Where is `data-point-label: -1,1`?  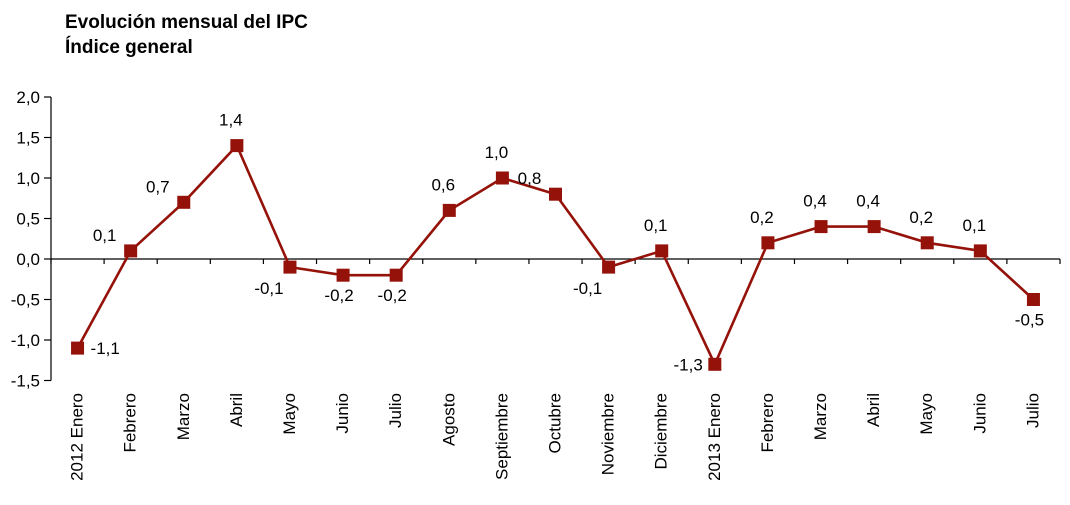 data-point-label: -1,1 is located at coordinates (105, 348).